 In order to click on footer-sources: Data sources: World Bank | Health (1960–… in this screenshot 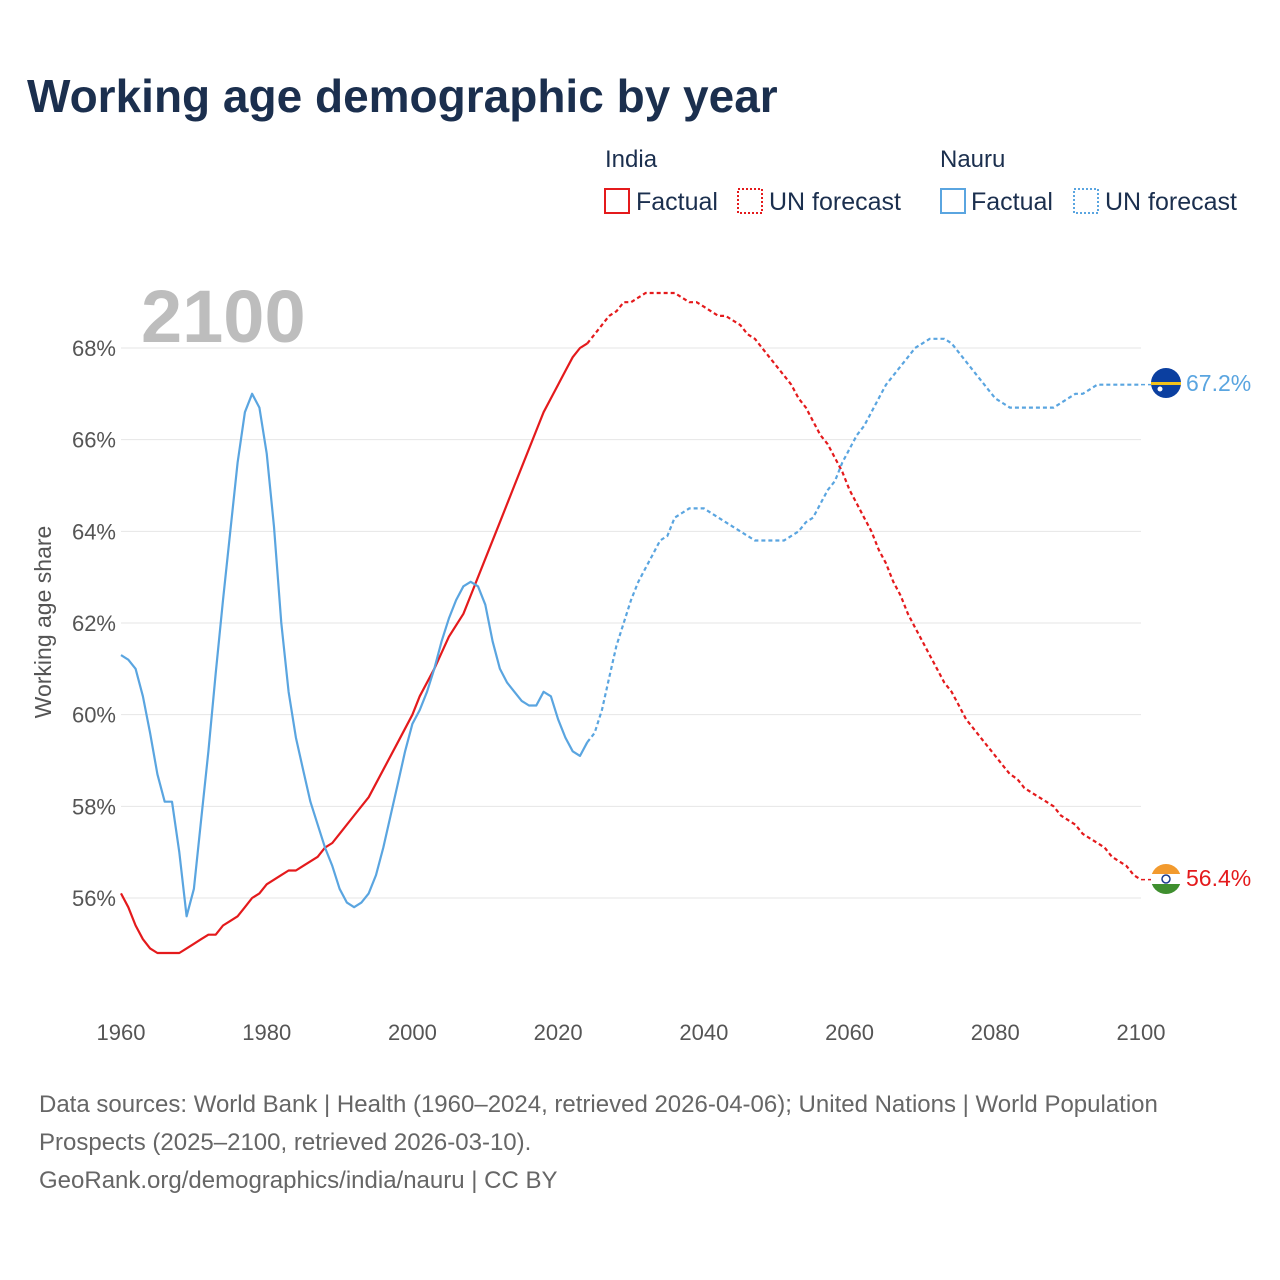, I will do `click(598, 1123)`.